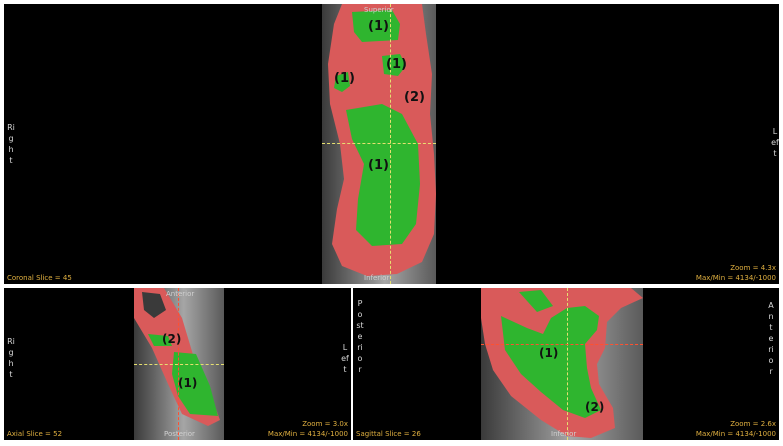 This screenshot has height=446, width=783. What do you see at coordinates (595, 407) in the screenshot?
I see `sagittal-region-label: (2)` at bounding box center [595, 407].